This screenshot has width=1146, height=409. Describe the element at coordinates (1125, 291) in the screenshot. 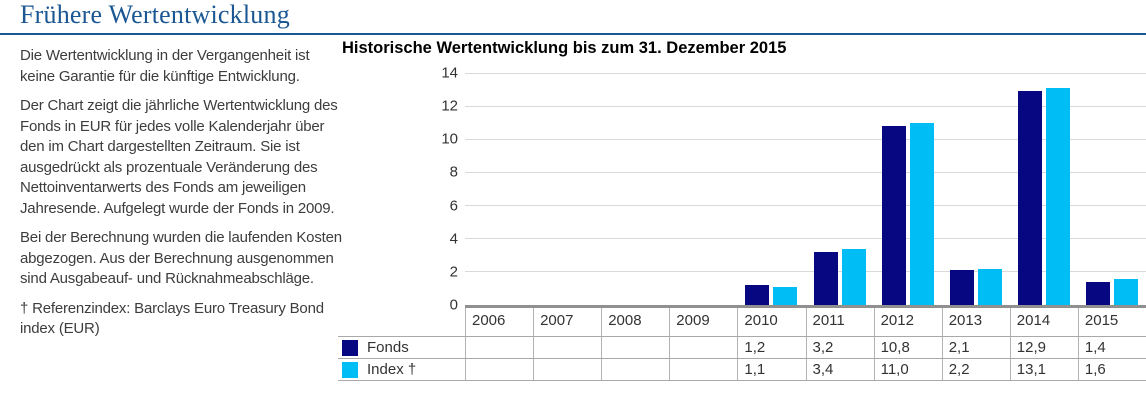

I see `bar-index-2015` at that location.